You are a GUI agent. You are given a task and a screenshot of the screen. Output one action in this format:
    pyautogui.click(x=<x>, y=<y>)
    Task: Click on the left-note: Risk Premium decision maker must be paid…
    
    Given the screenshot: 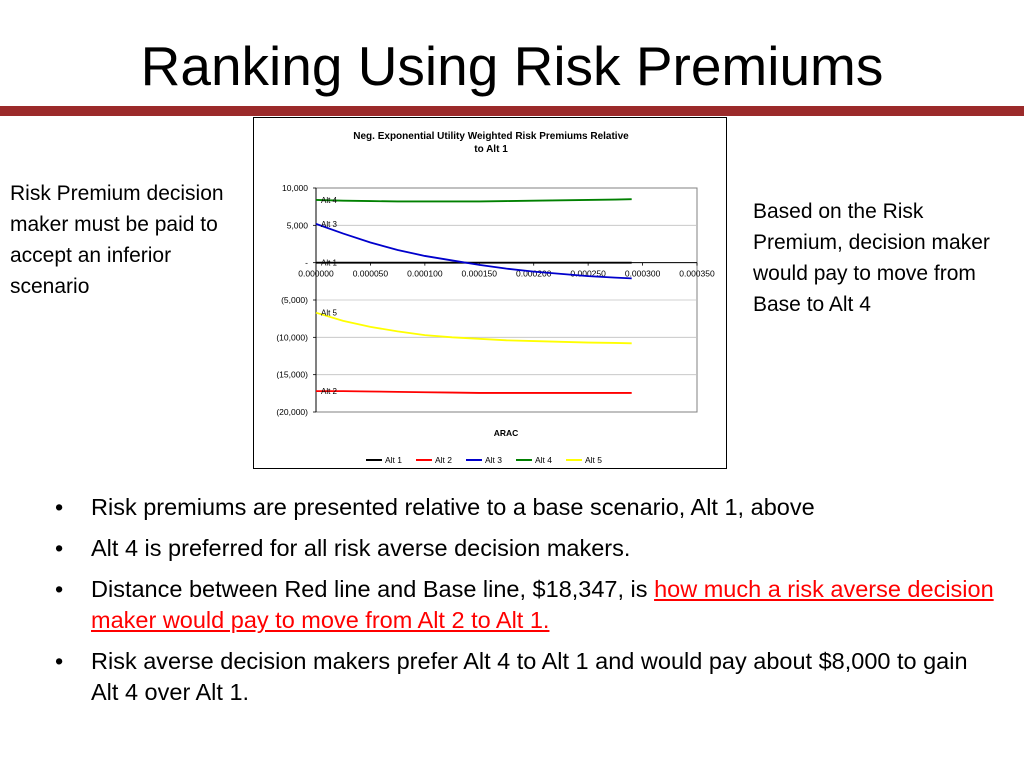 What is the action you would take?
    pyautogui.click(x=117, y=240)
    